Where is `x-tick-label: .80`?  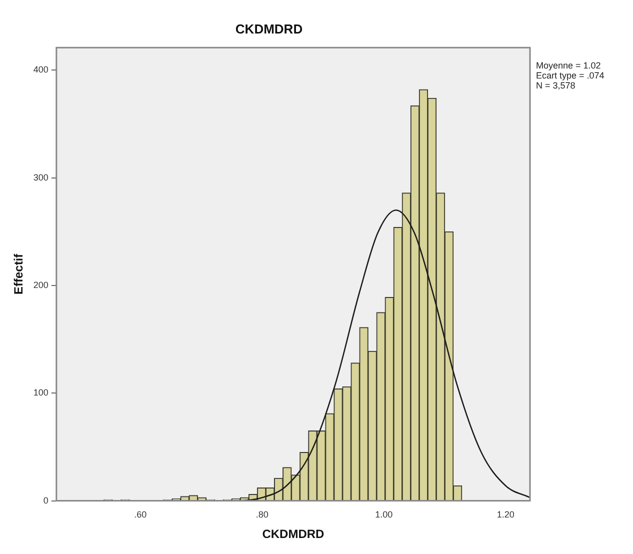 x-tick-label: .80 is located at coordinates (262, 515).